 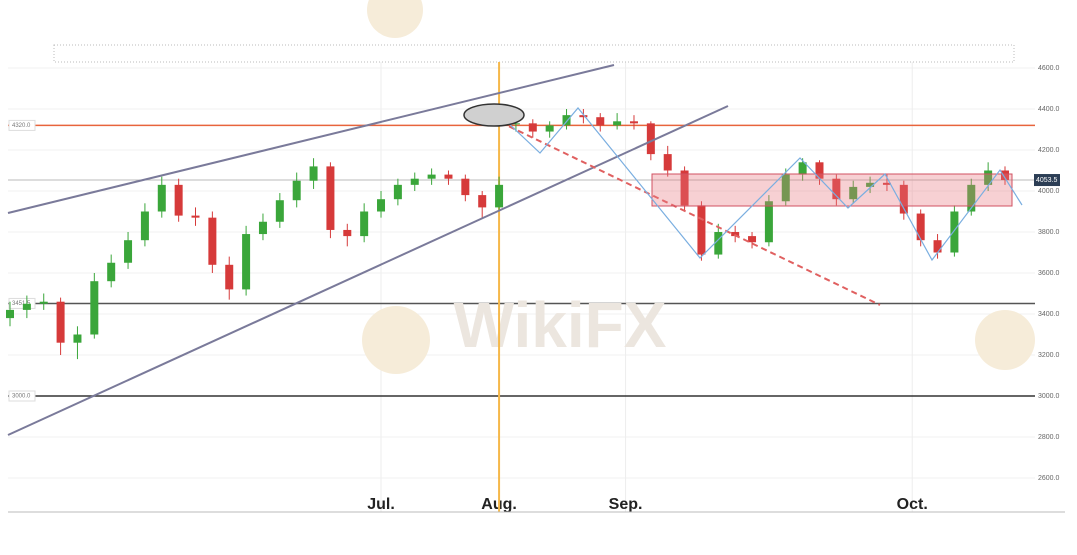 What do you see at coordinates (494, 115) in the screenshot?
I see `highlight-ellipse` at bounding box center [494, 115].